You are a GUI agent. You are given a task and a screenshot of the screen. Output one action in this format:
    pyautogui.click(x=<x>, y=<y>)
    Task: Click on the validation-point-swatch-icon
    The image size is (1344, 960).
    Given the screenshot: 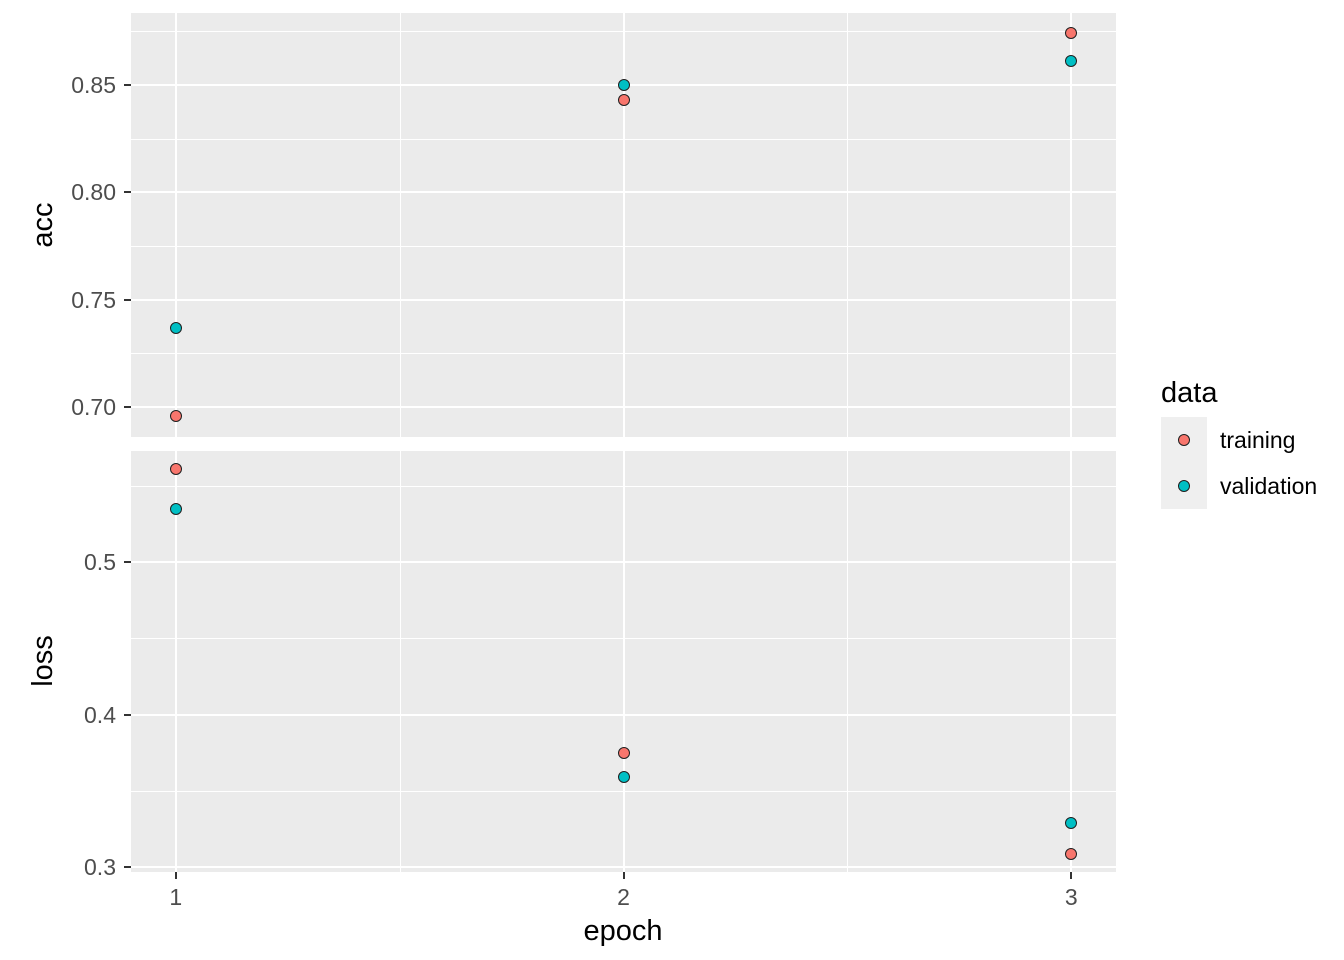 What is the action you would take?
    pyautogui.click(x=1184, y=486)
    